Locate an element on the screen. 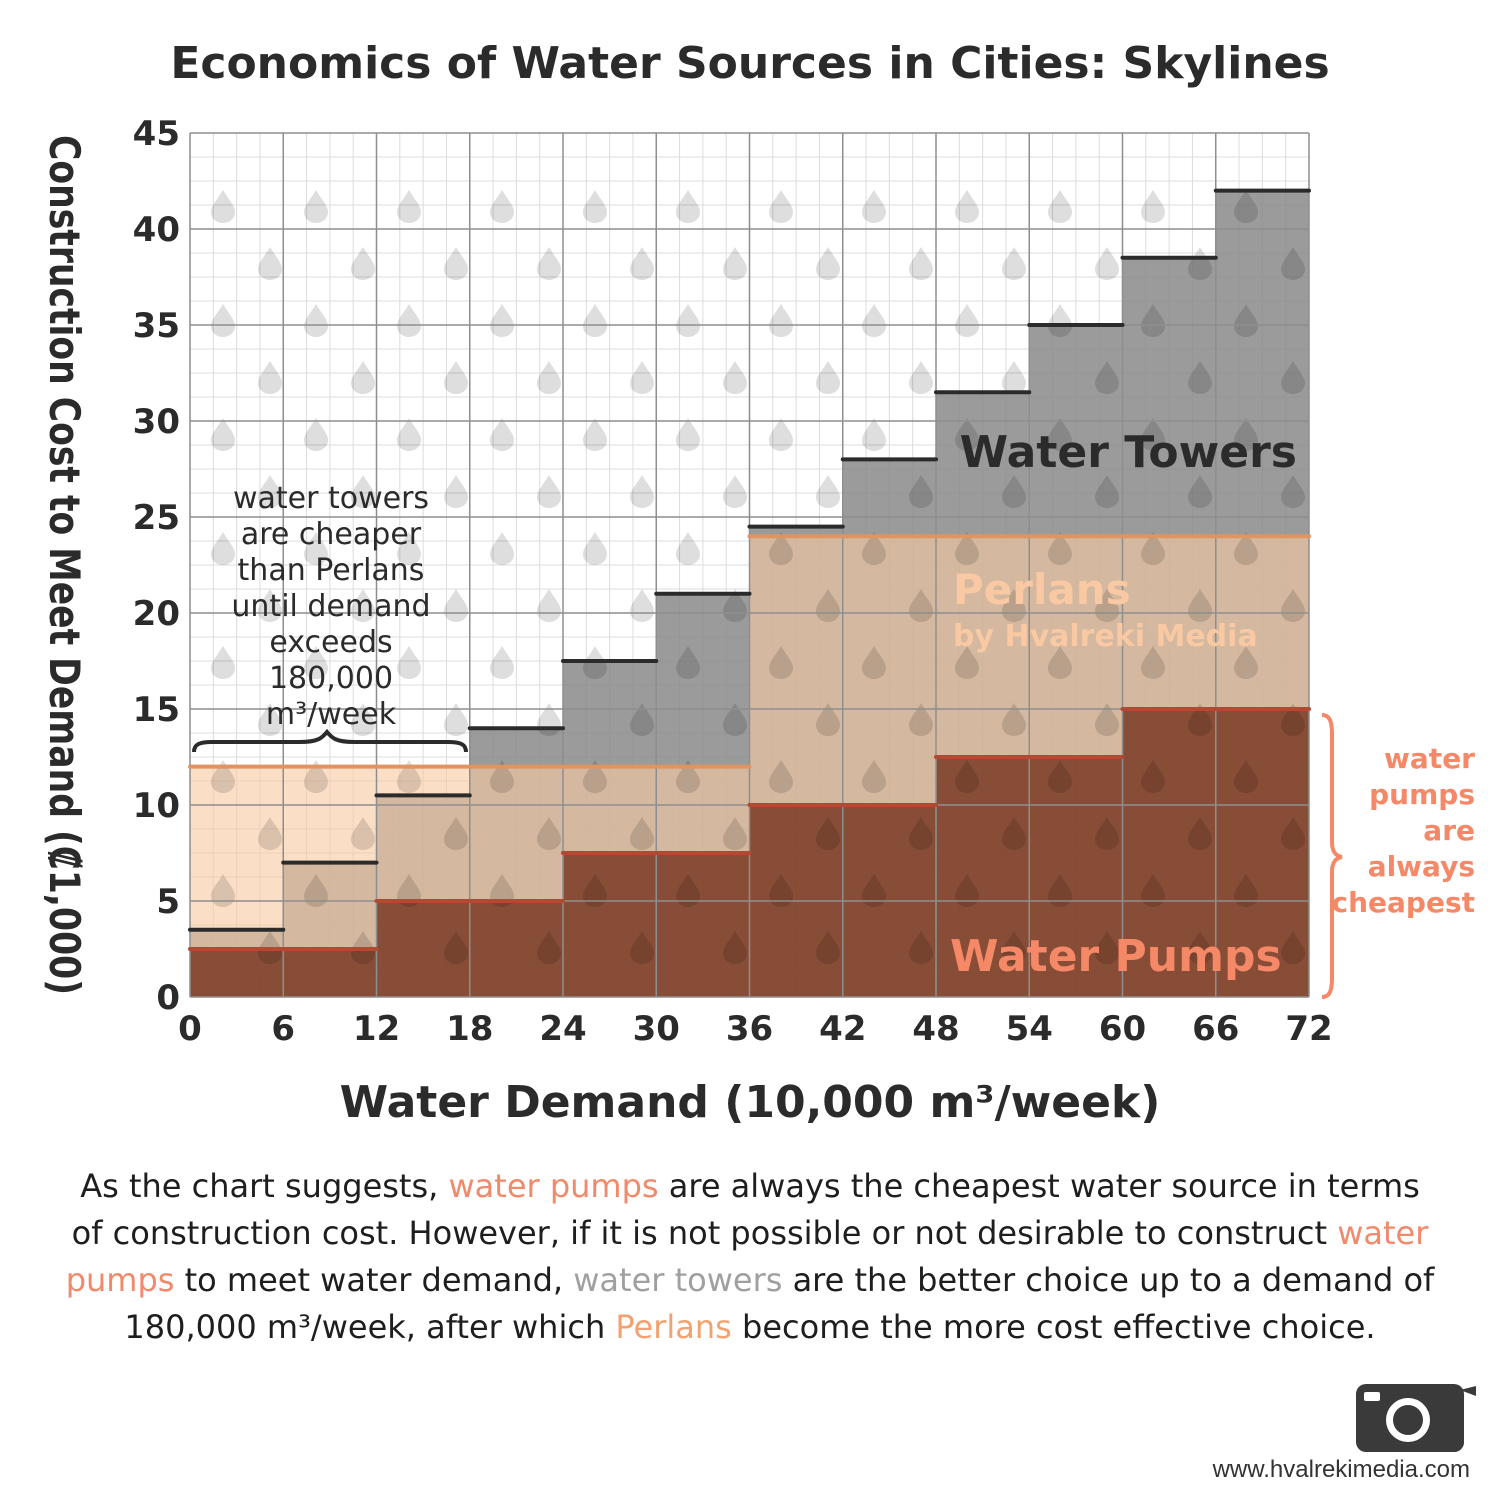 The height and width of the screenshot is (1500, 1500). x-tick-label: 24 is located at coordinates (562, 1029).